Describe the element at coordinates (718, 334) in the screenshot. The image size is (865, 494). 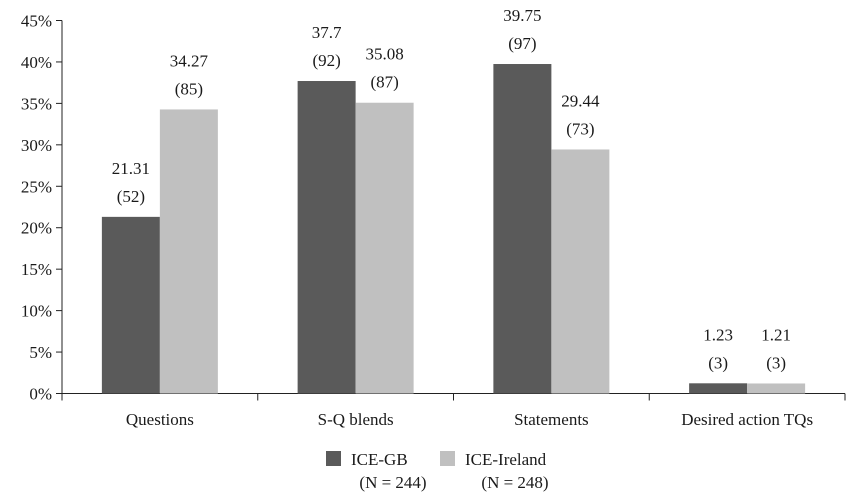
I see `bar-value-label: 1.23` at that location.